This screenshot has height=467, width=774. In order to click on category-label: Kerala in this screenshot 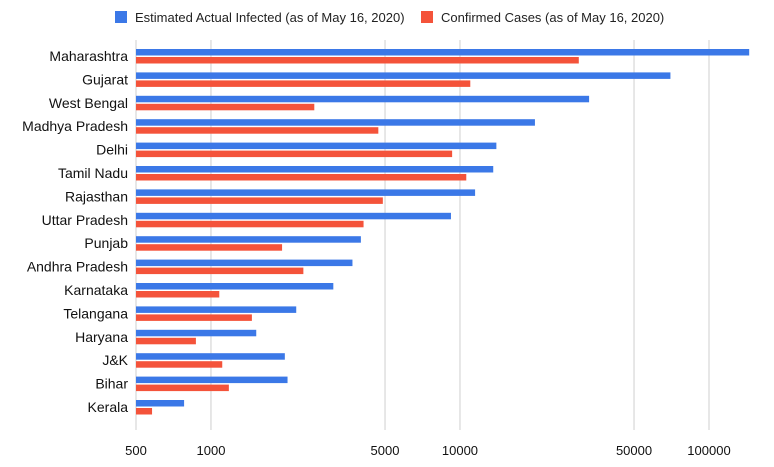, I will do `click(108, 407)`.